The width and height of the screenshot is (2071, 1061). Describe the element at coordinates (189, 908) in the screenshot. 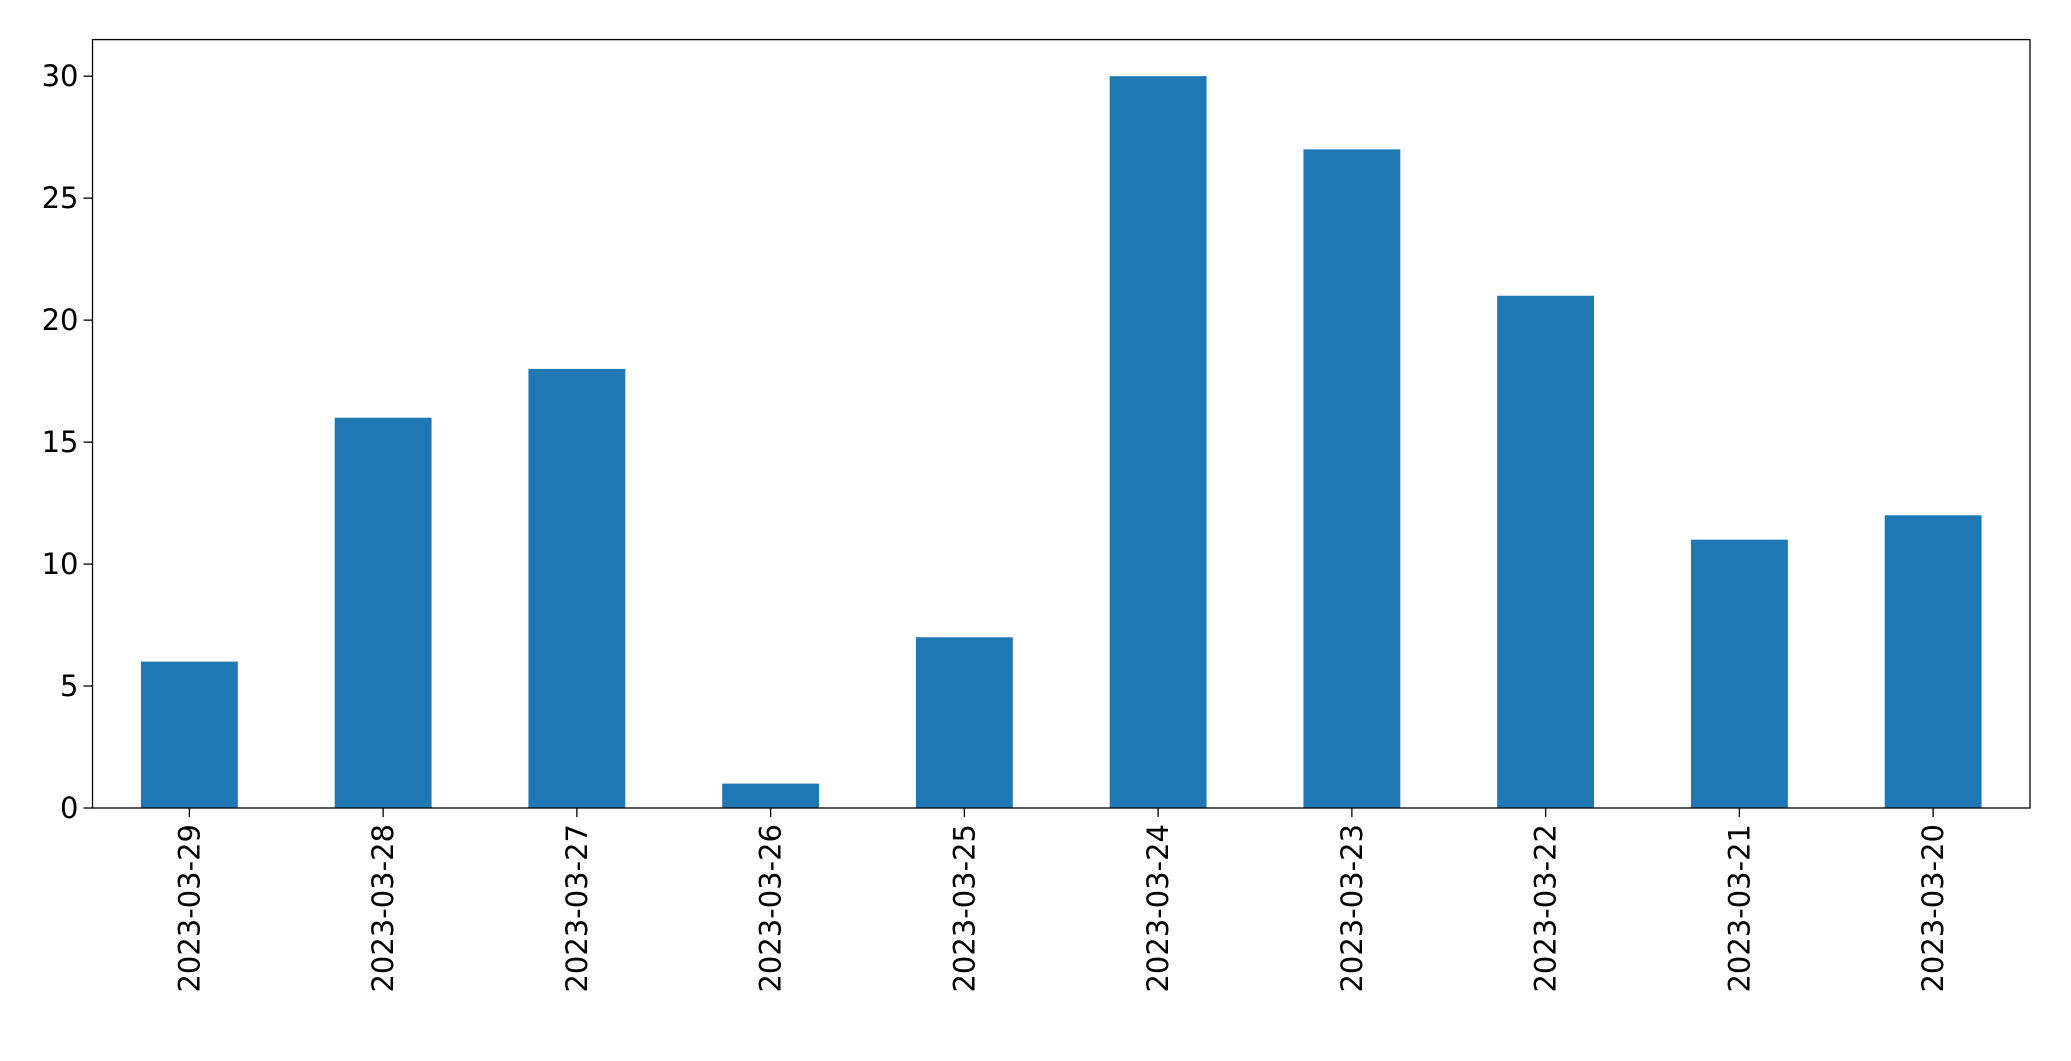

I see `x-tick-label: 2023-03-29` at that location.